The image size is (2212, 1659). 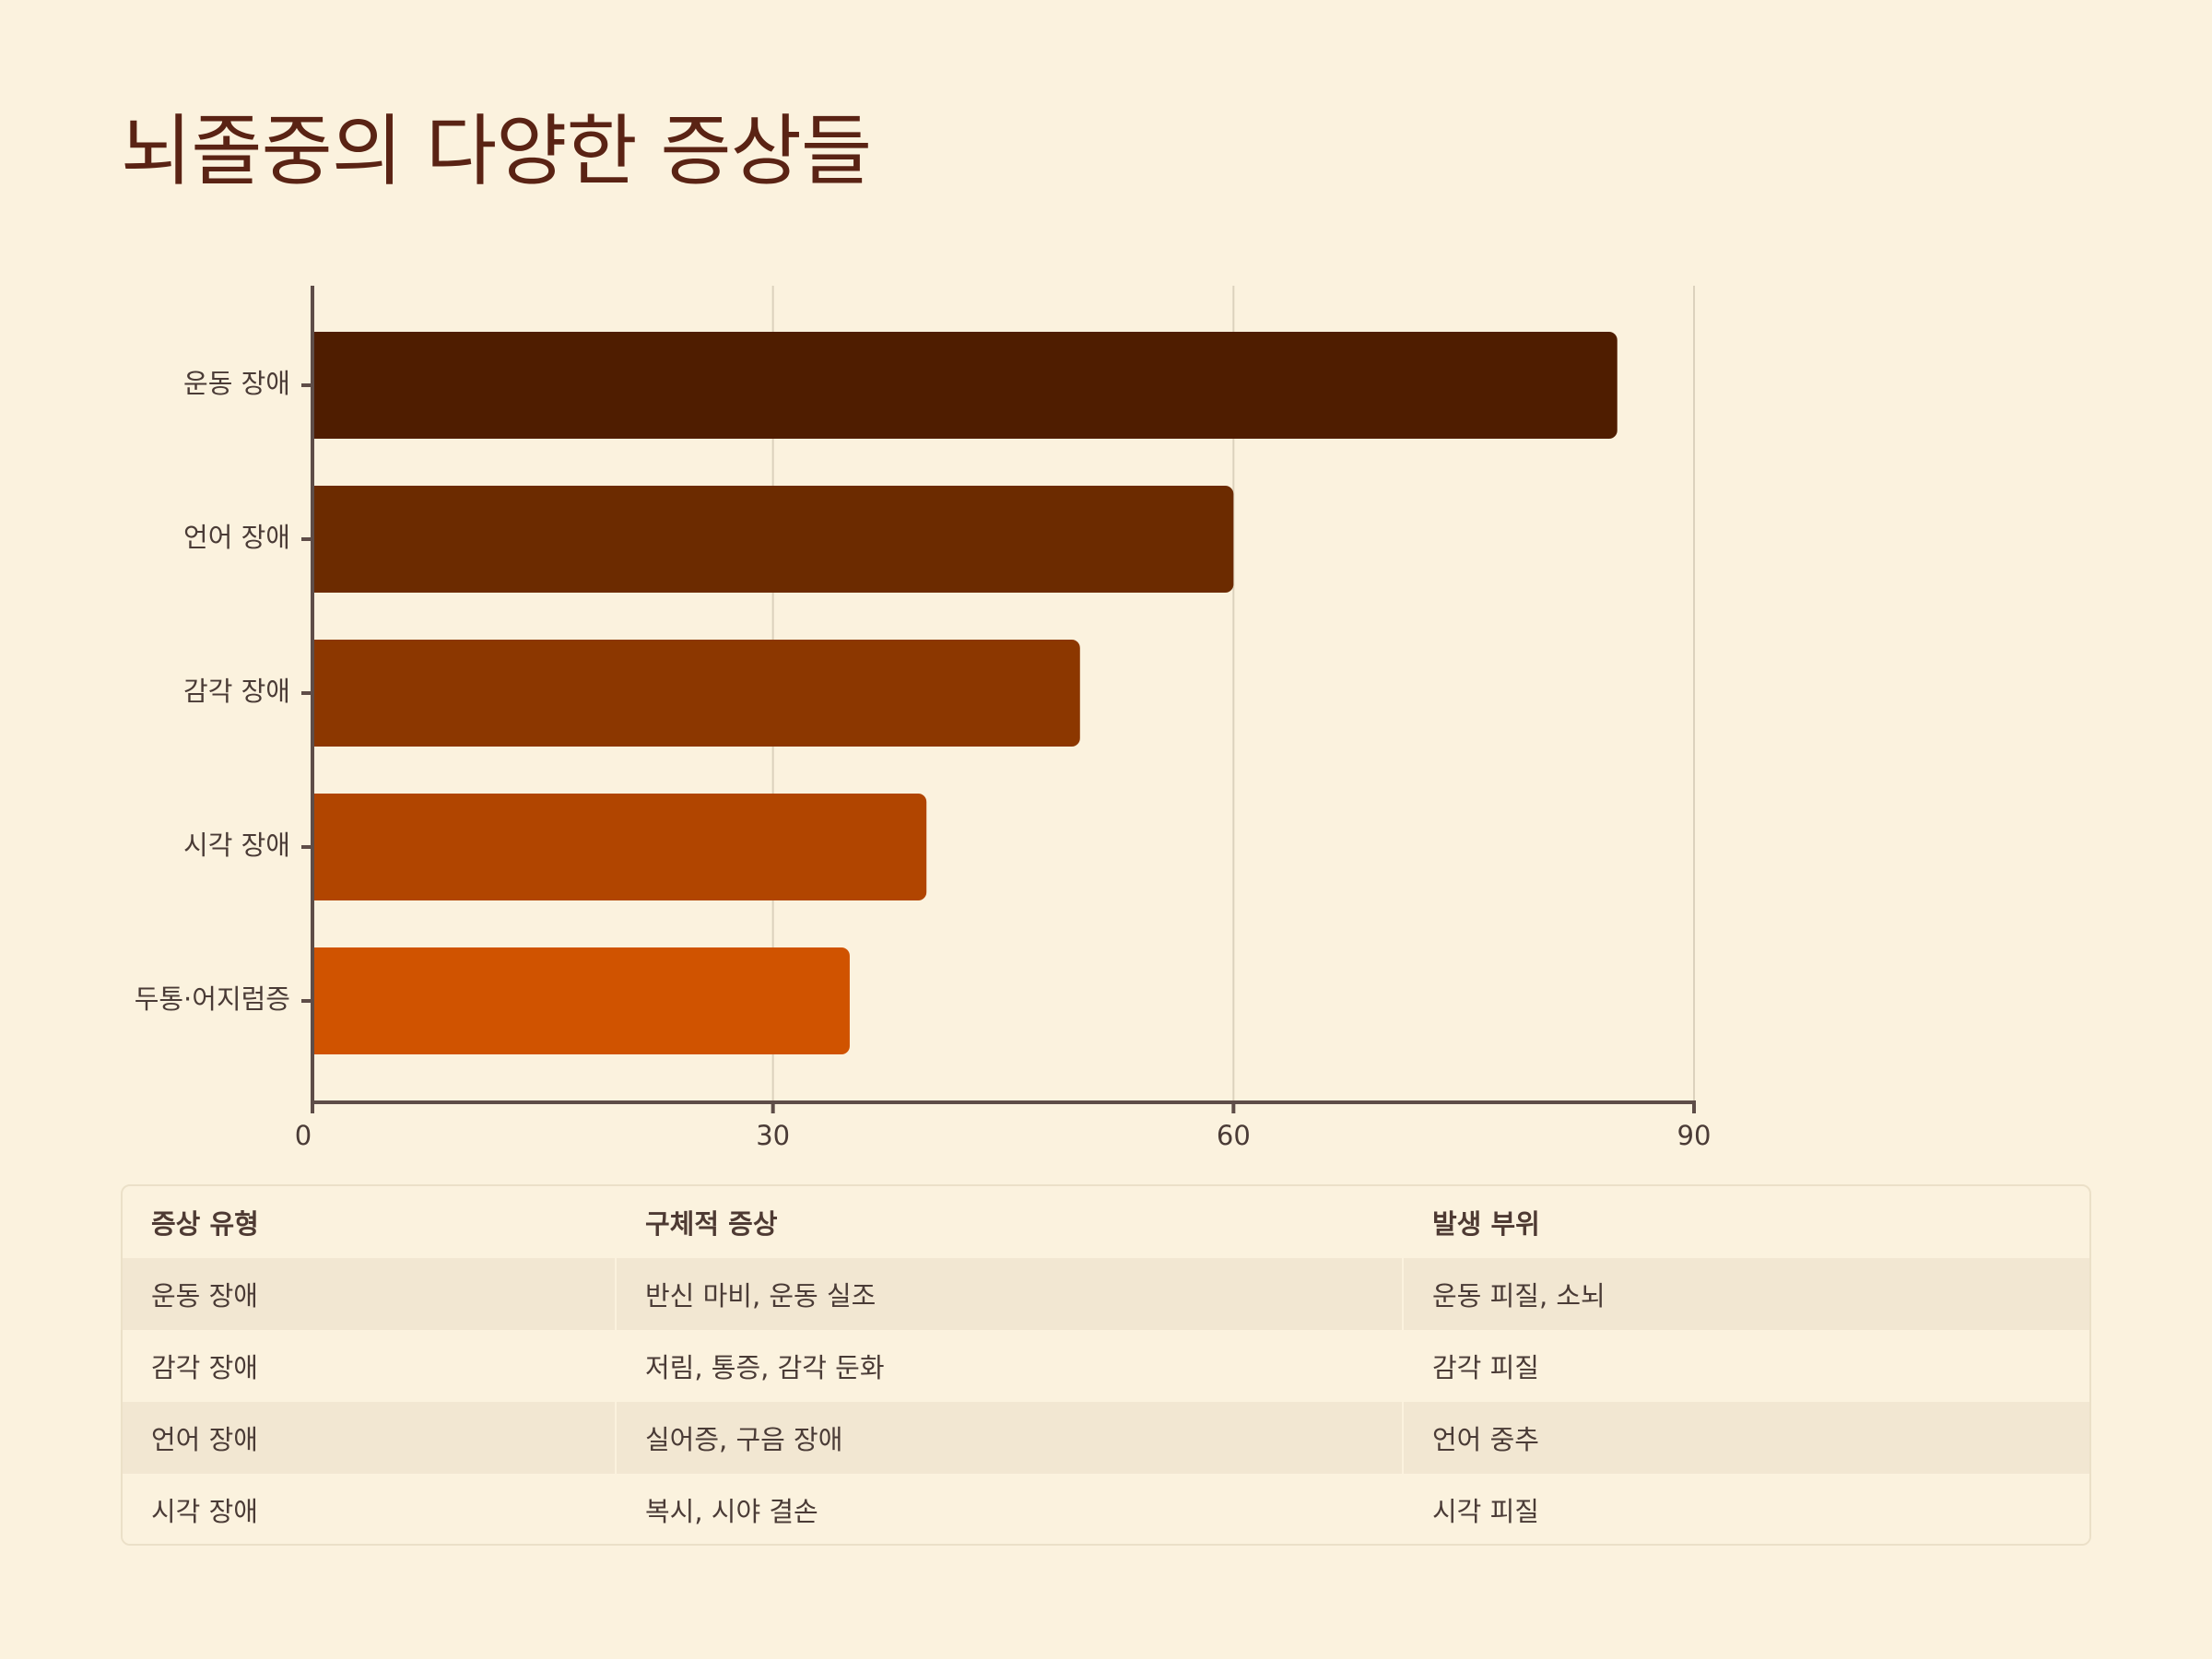 What do you see at coordinates (236, 691) in the screenshot?
I see `y-tick-label: 감각 장애` at bounding box center [236, 691].